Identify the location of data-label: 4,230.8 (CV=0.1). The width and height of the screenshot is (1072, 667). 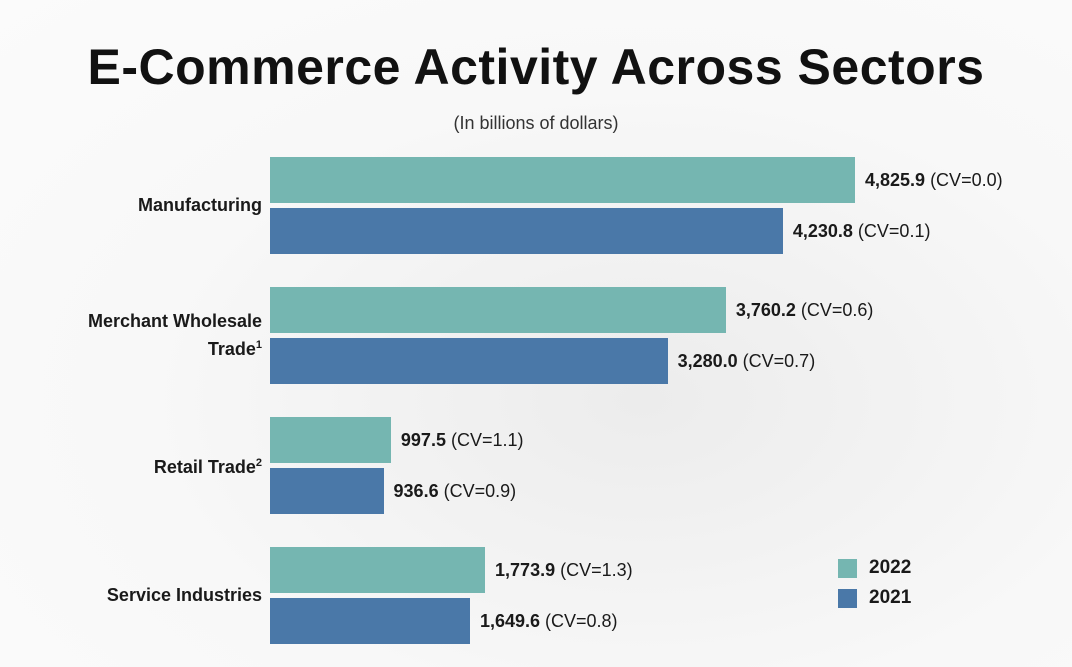
(862, 231).